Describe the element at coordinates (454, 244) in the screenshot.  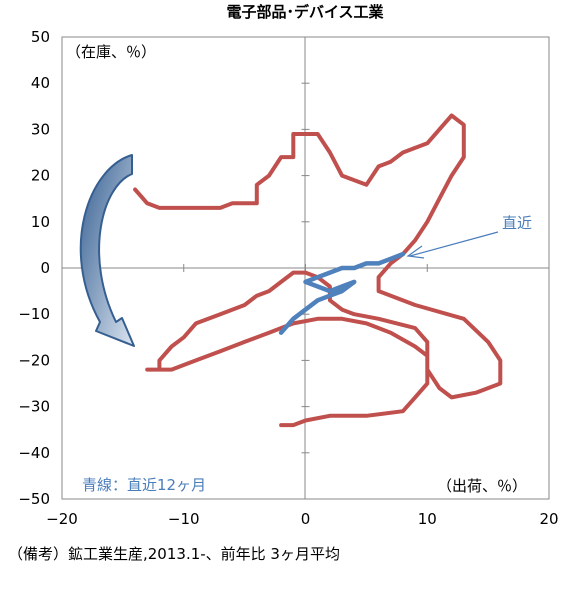
I see `latest-pointer-line` at that location.